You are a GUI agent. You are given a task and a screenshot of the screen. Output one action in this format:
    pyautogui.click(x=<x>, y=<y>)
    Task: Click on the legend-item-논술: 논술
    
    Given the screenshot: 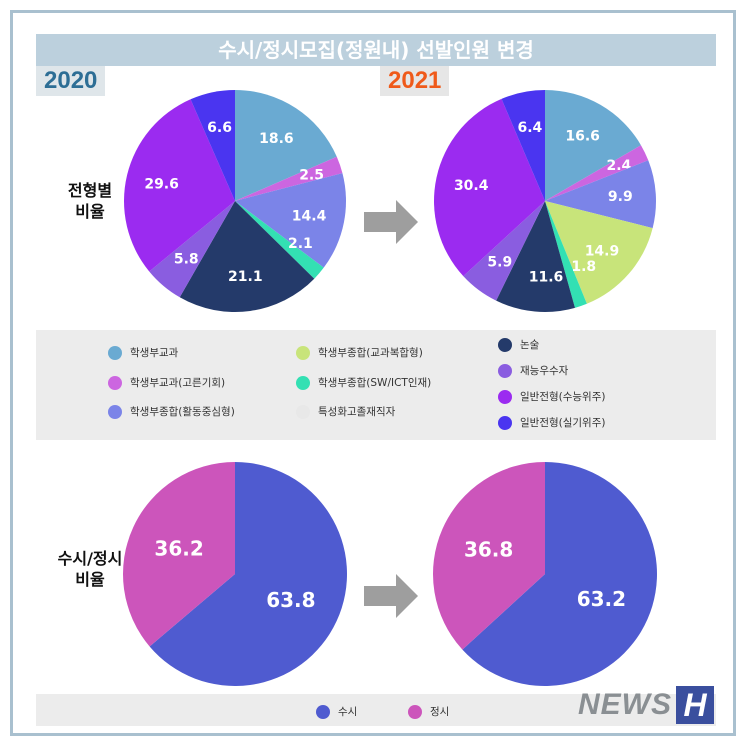 What is the action you would take?
    pyautogui.click(x=518, y=344)
    